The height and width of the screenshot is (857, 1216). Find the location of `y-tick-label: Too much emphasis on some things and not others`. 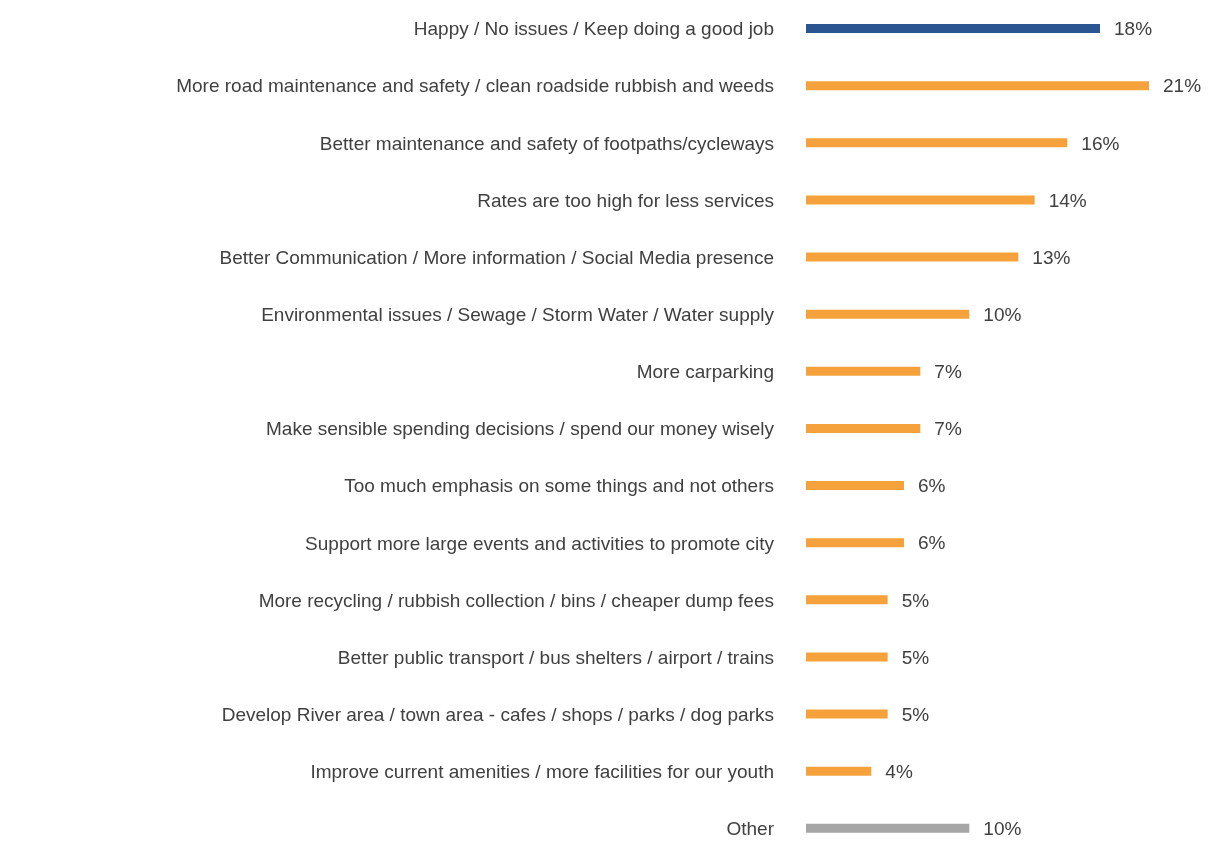

y-tick-label: Too much emphasis on some things and not others is located at coordinates (559, 486).